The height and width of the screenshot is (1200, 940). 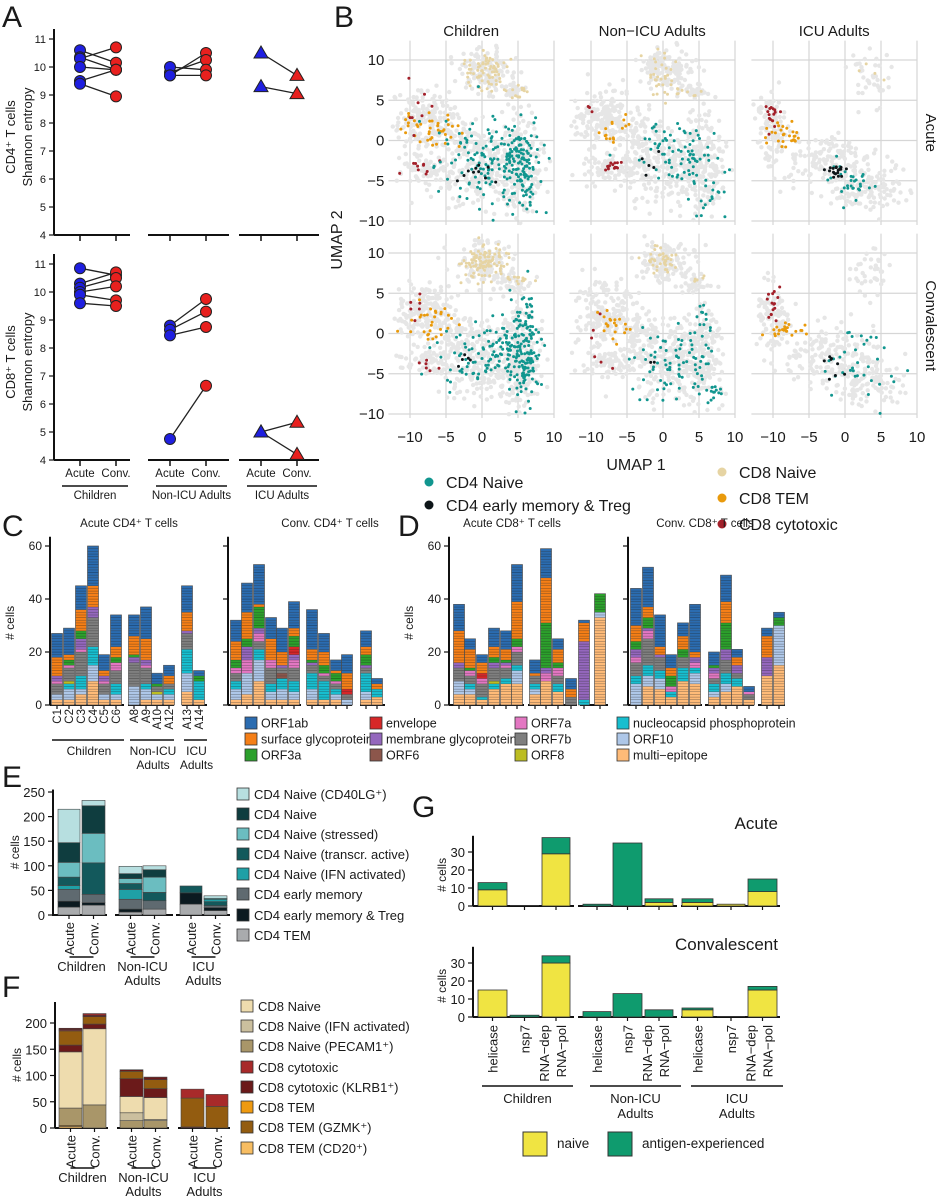 I want to click on y-tick-label: 10, so click(x=376, y=253).